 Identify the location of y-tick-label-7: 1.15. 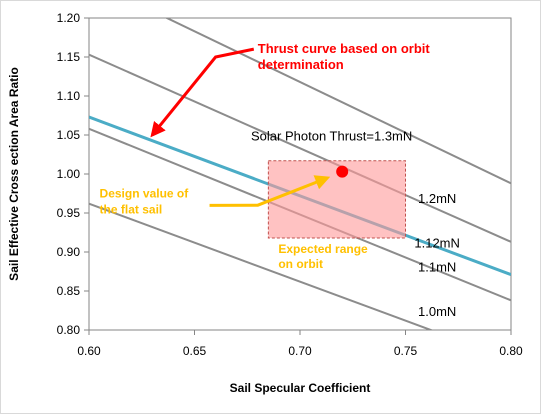
(69, 57).